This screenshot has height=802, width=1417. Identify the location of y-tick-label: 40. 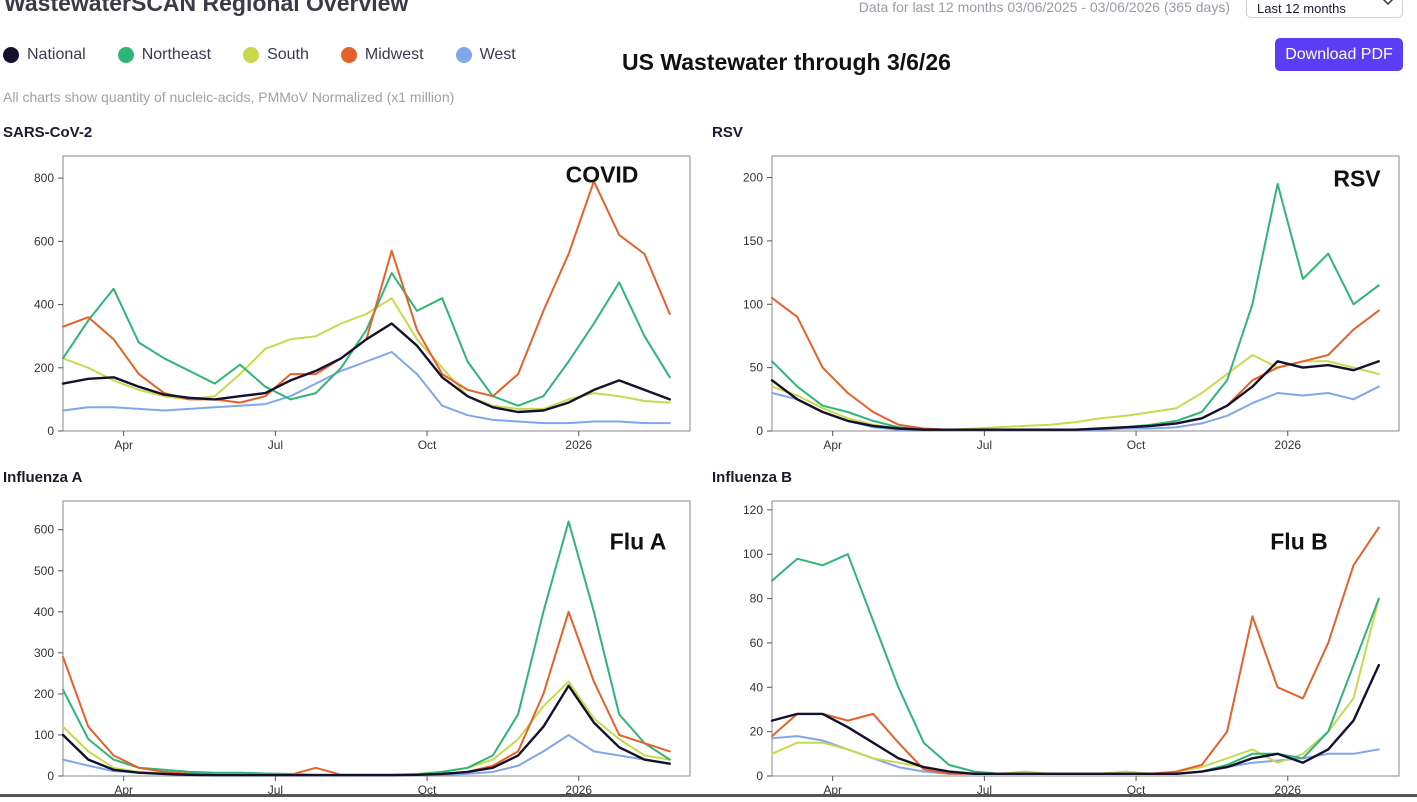
(757, 687).